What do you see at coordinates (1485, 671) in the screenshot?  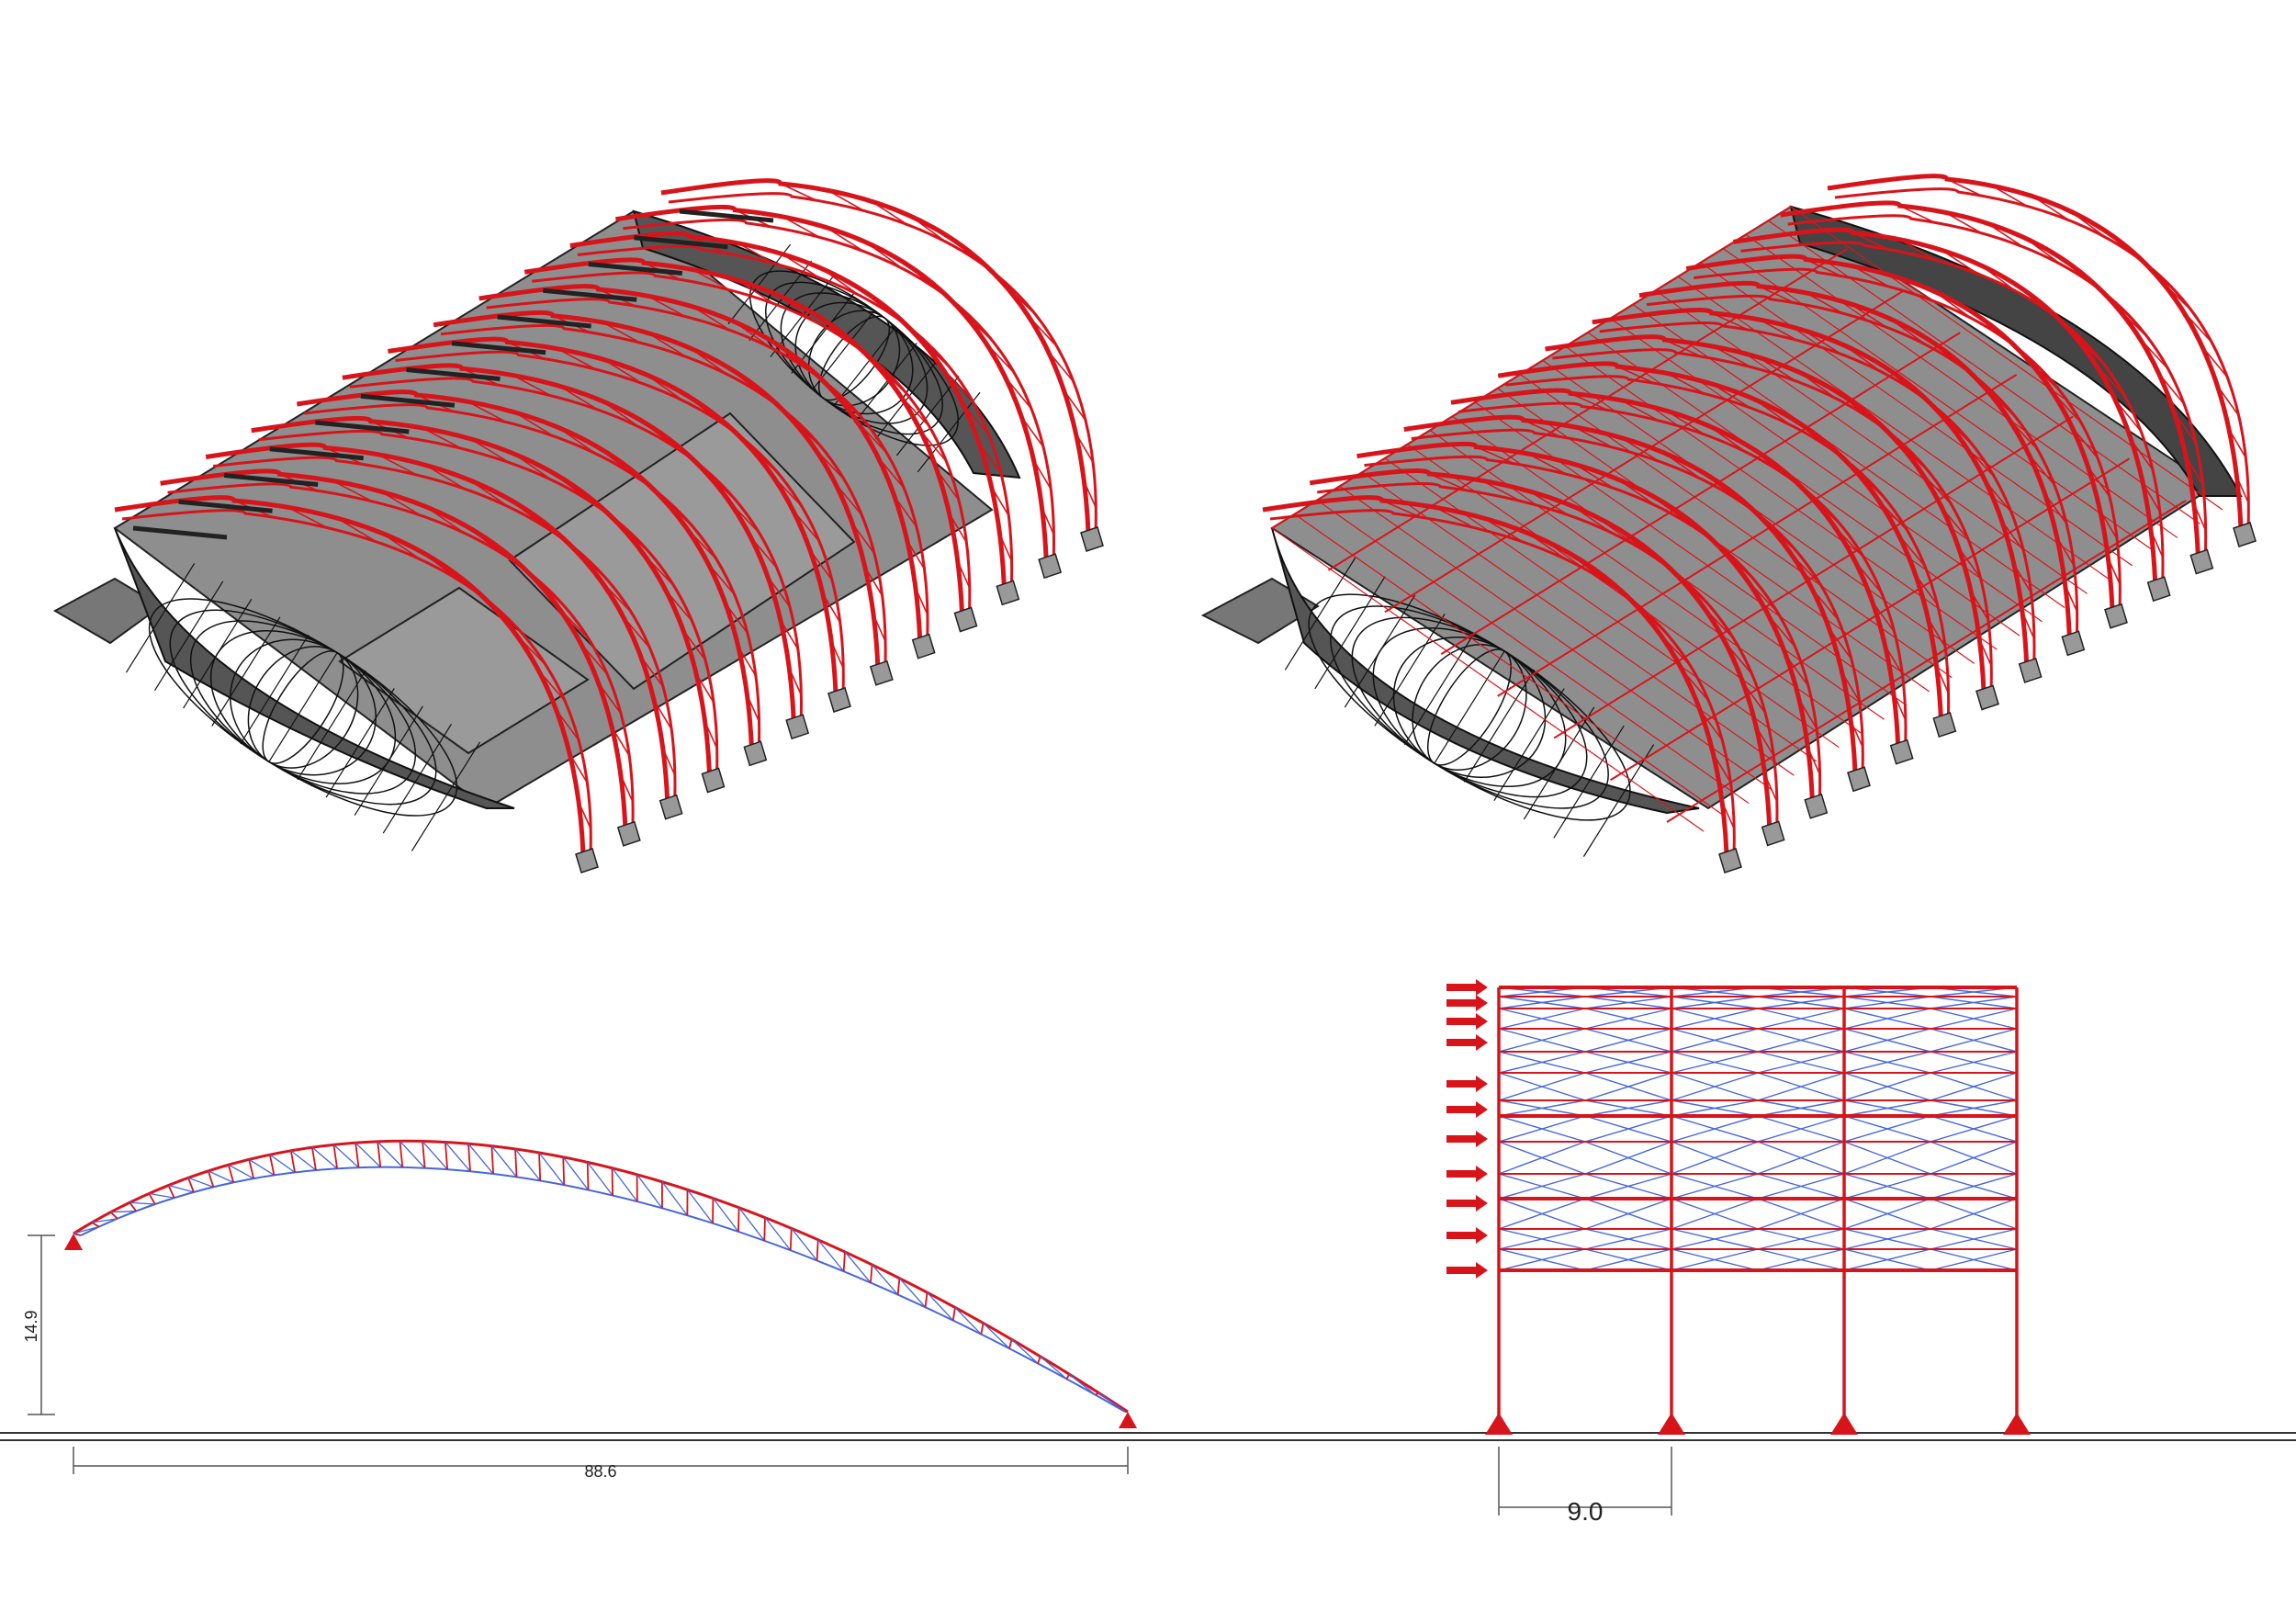 I see `end-shell-front` at bounding box center [1485, 671].